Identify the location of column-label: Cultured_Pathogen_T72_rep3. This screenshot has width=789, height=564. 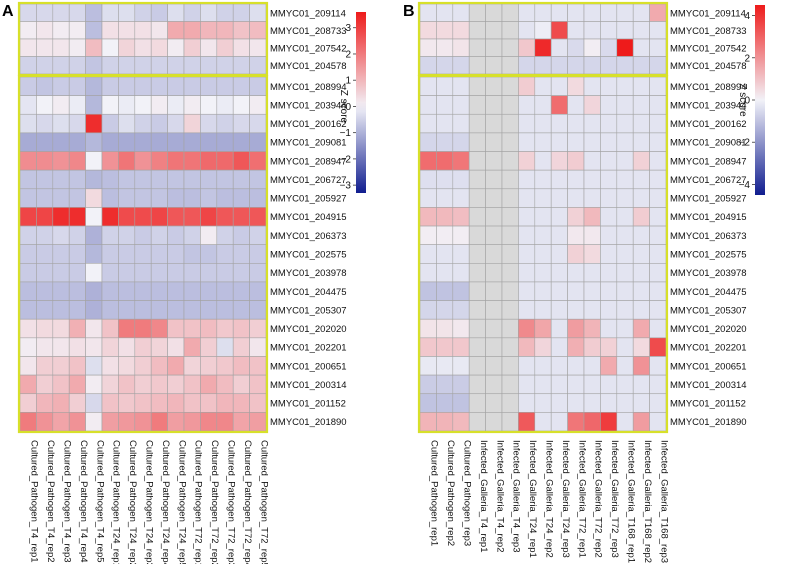
(231, 502).